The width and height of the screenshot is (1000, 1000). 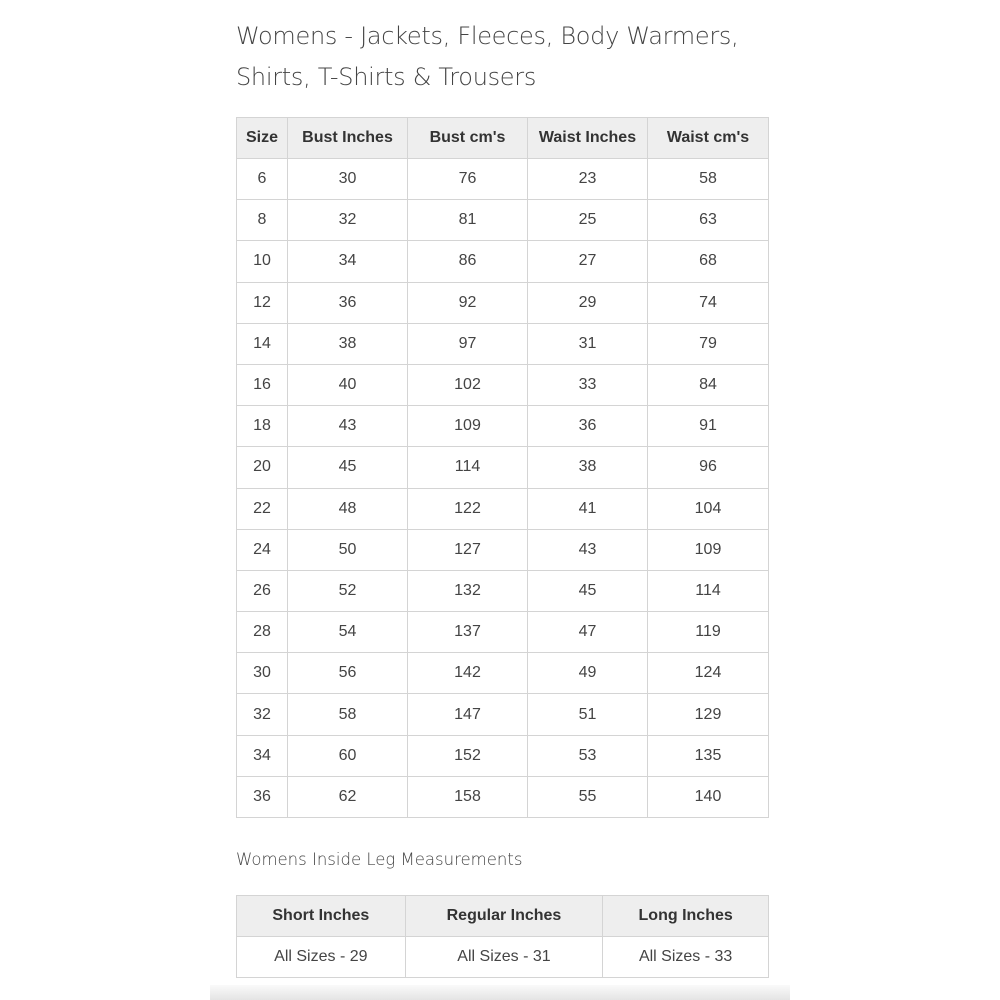 What do you see at coordinates (467, 549) in the screenshot?
I see `table-cell: 127` at bounding box center [467, 549].